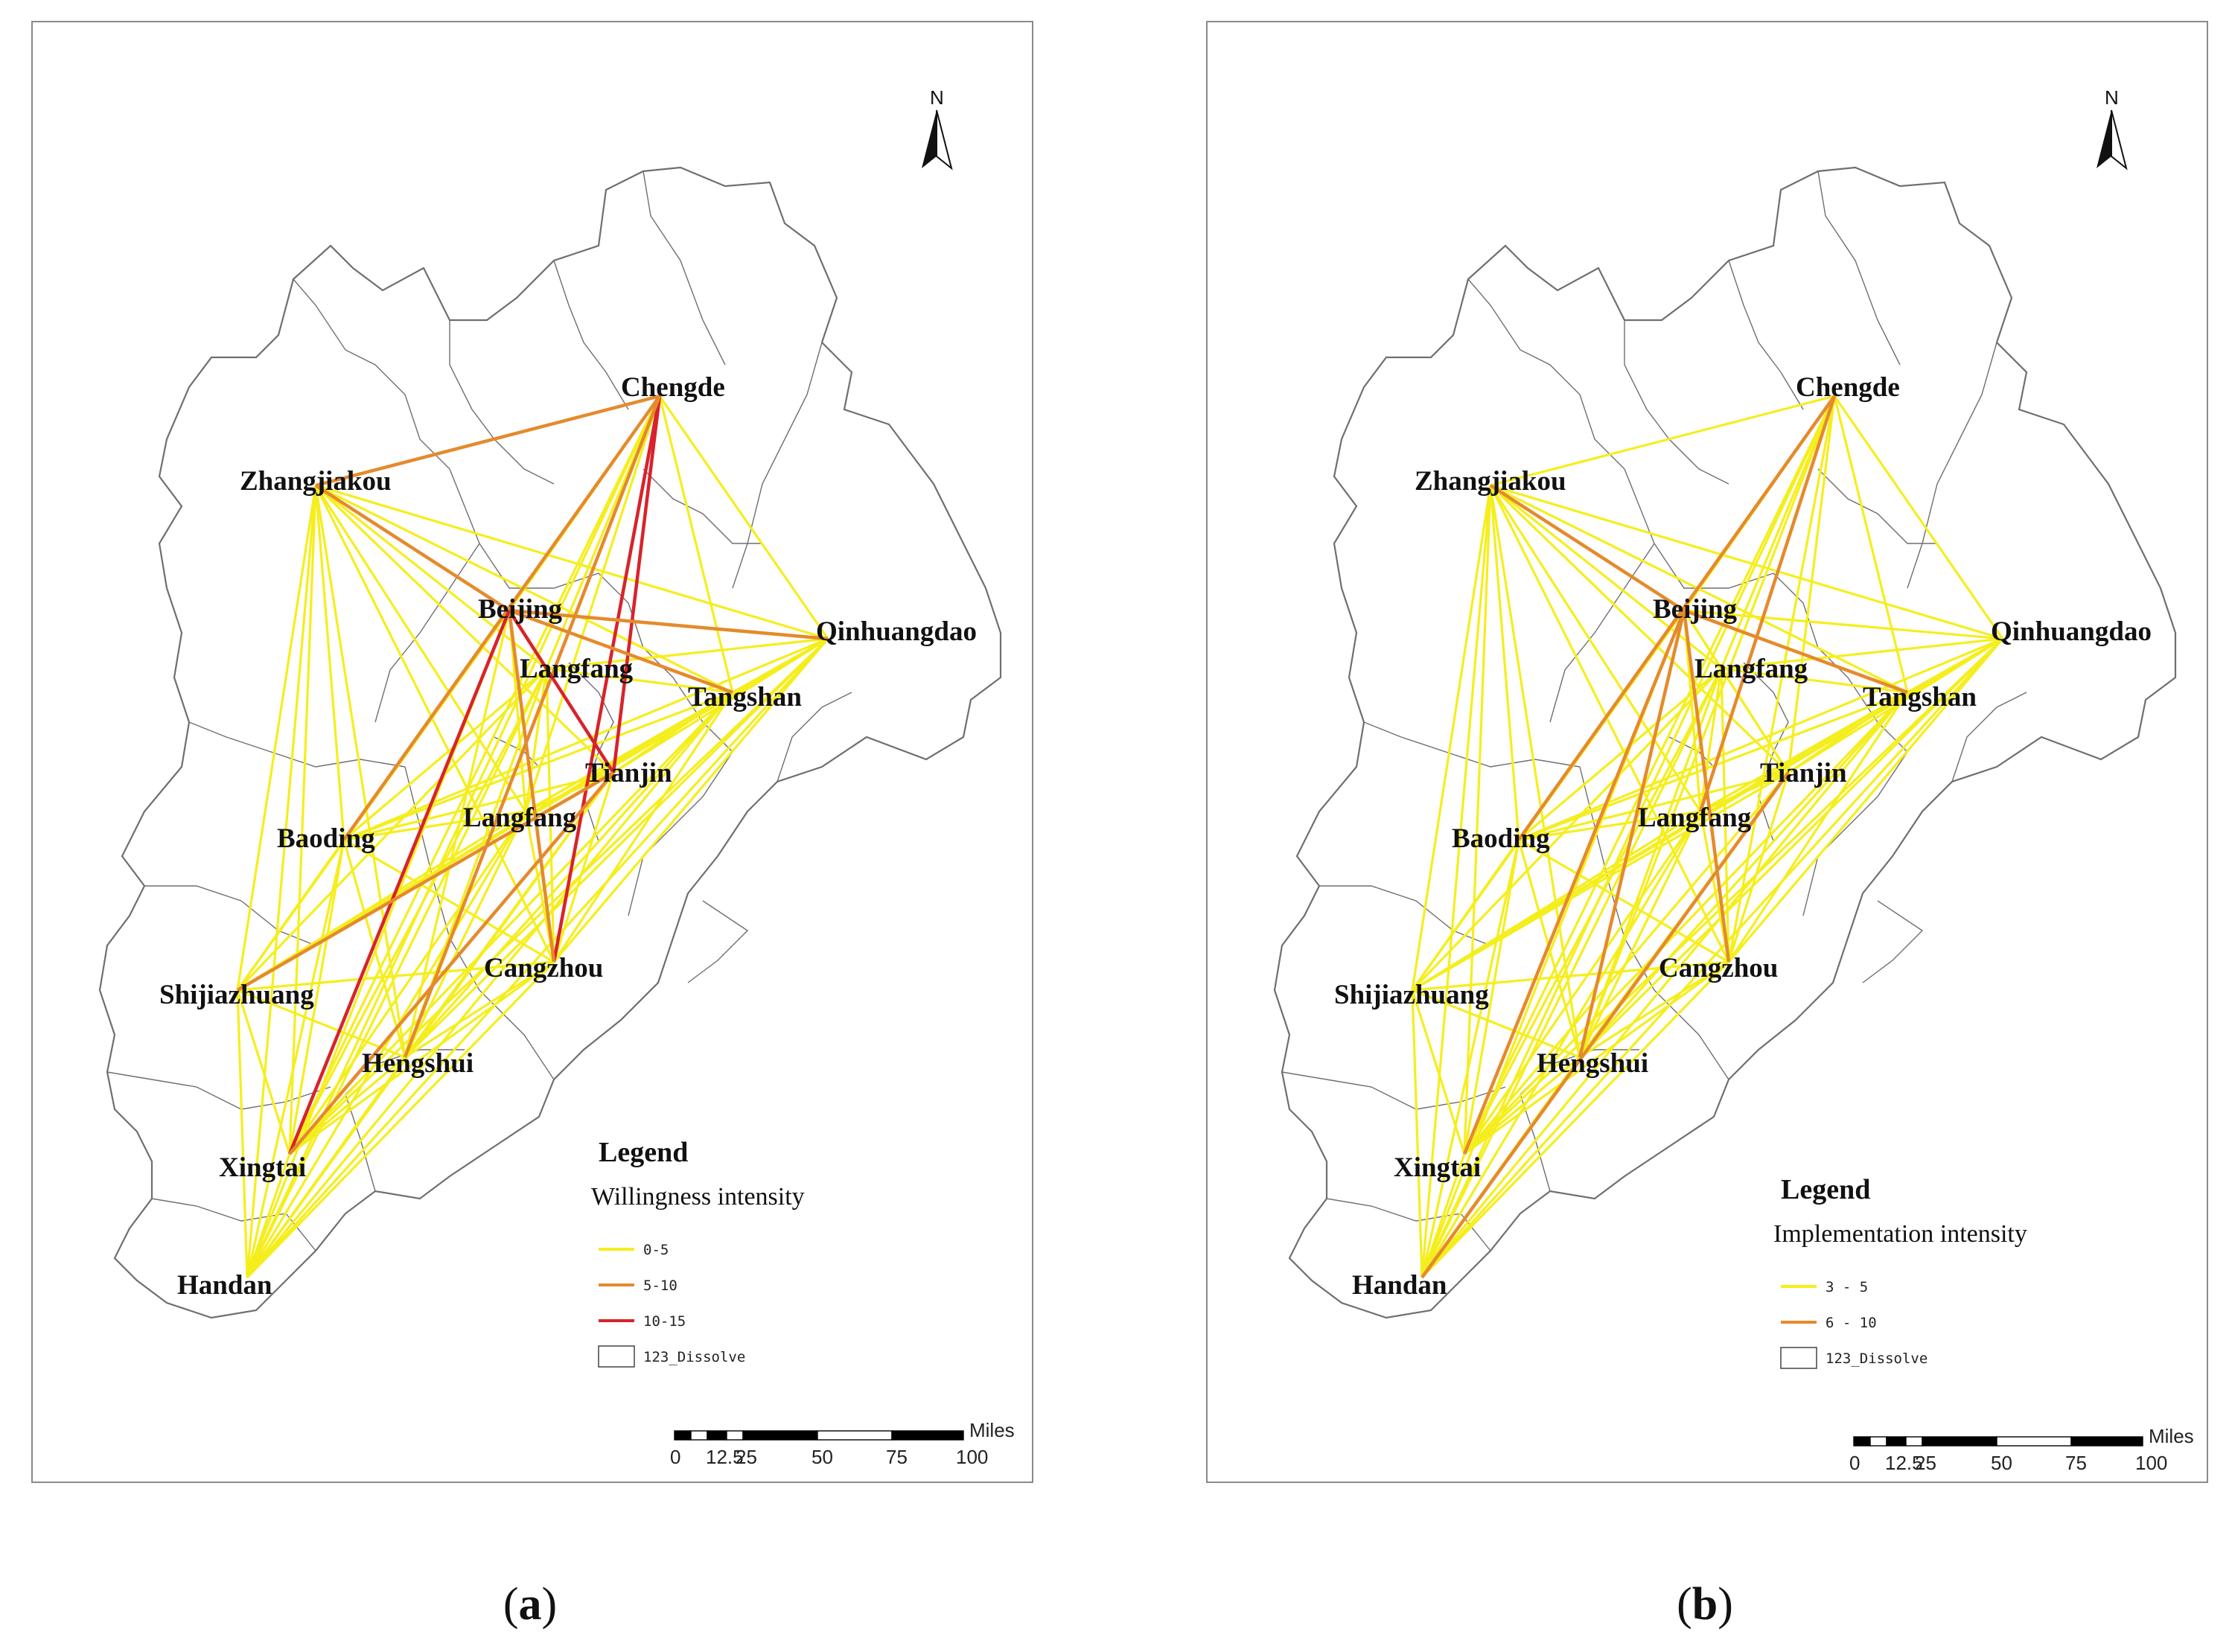  What do you see at coordinates (1632, 834) in the screenshot?
I see `link-beijing-hengshui` at bounding box center [1632, 834].